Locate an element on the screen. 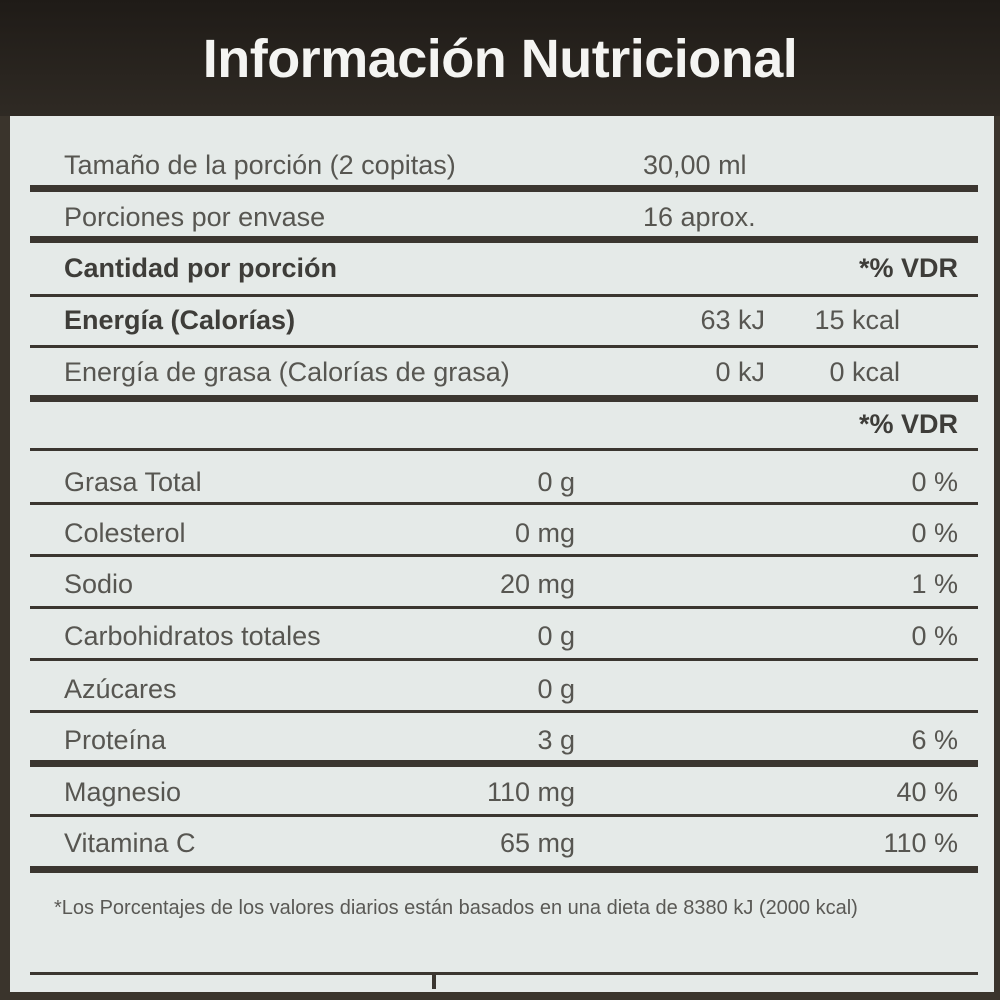 The height and width of the screenshot is (1000, 1000). nutrient-vdr: 6 % is located at coordinates (934, 740).